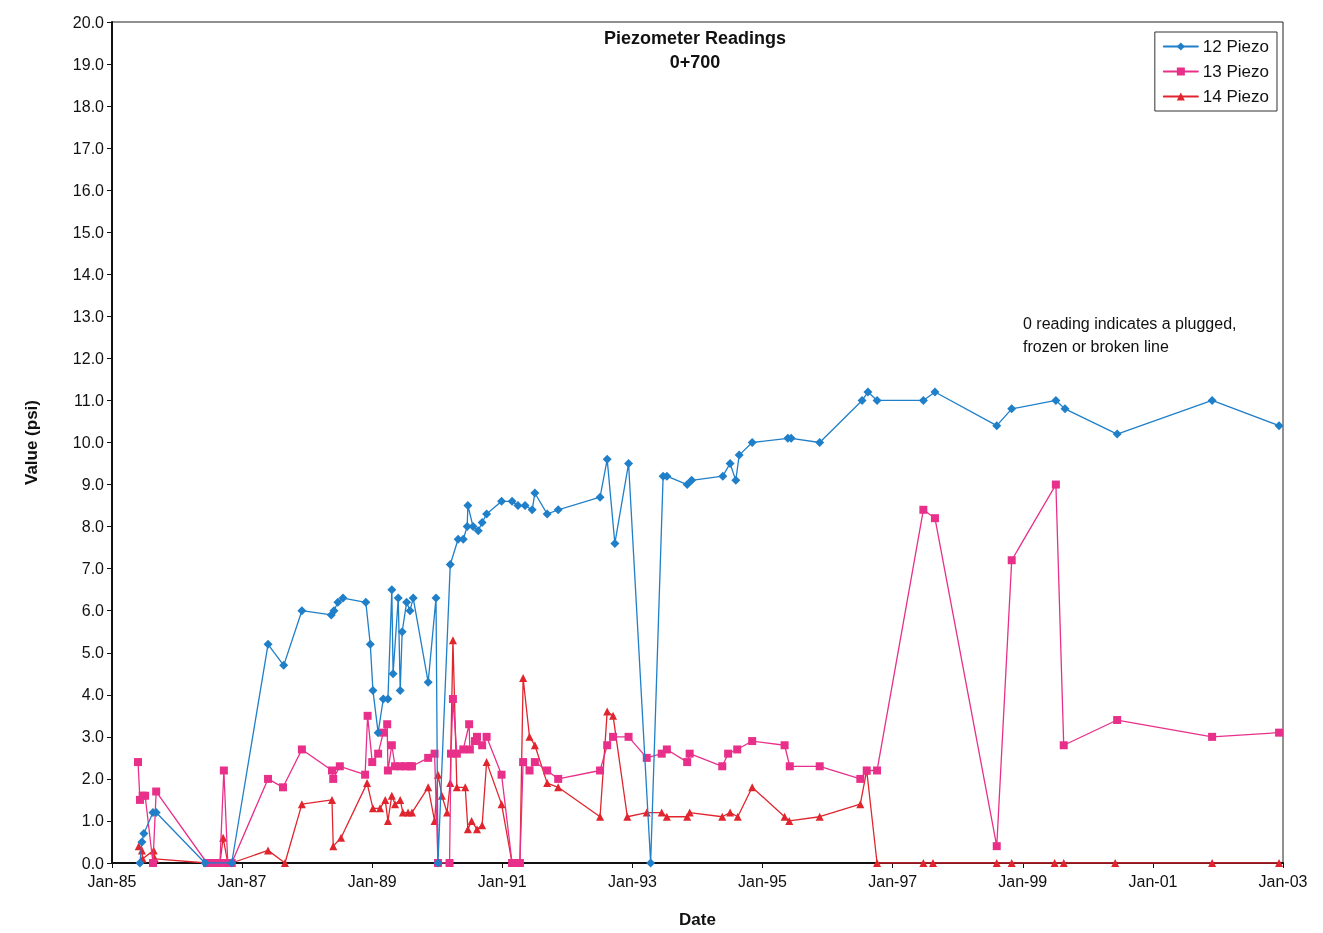  I want to click on y-tick-label: 20.0, so click(88, 22).